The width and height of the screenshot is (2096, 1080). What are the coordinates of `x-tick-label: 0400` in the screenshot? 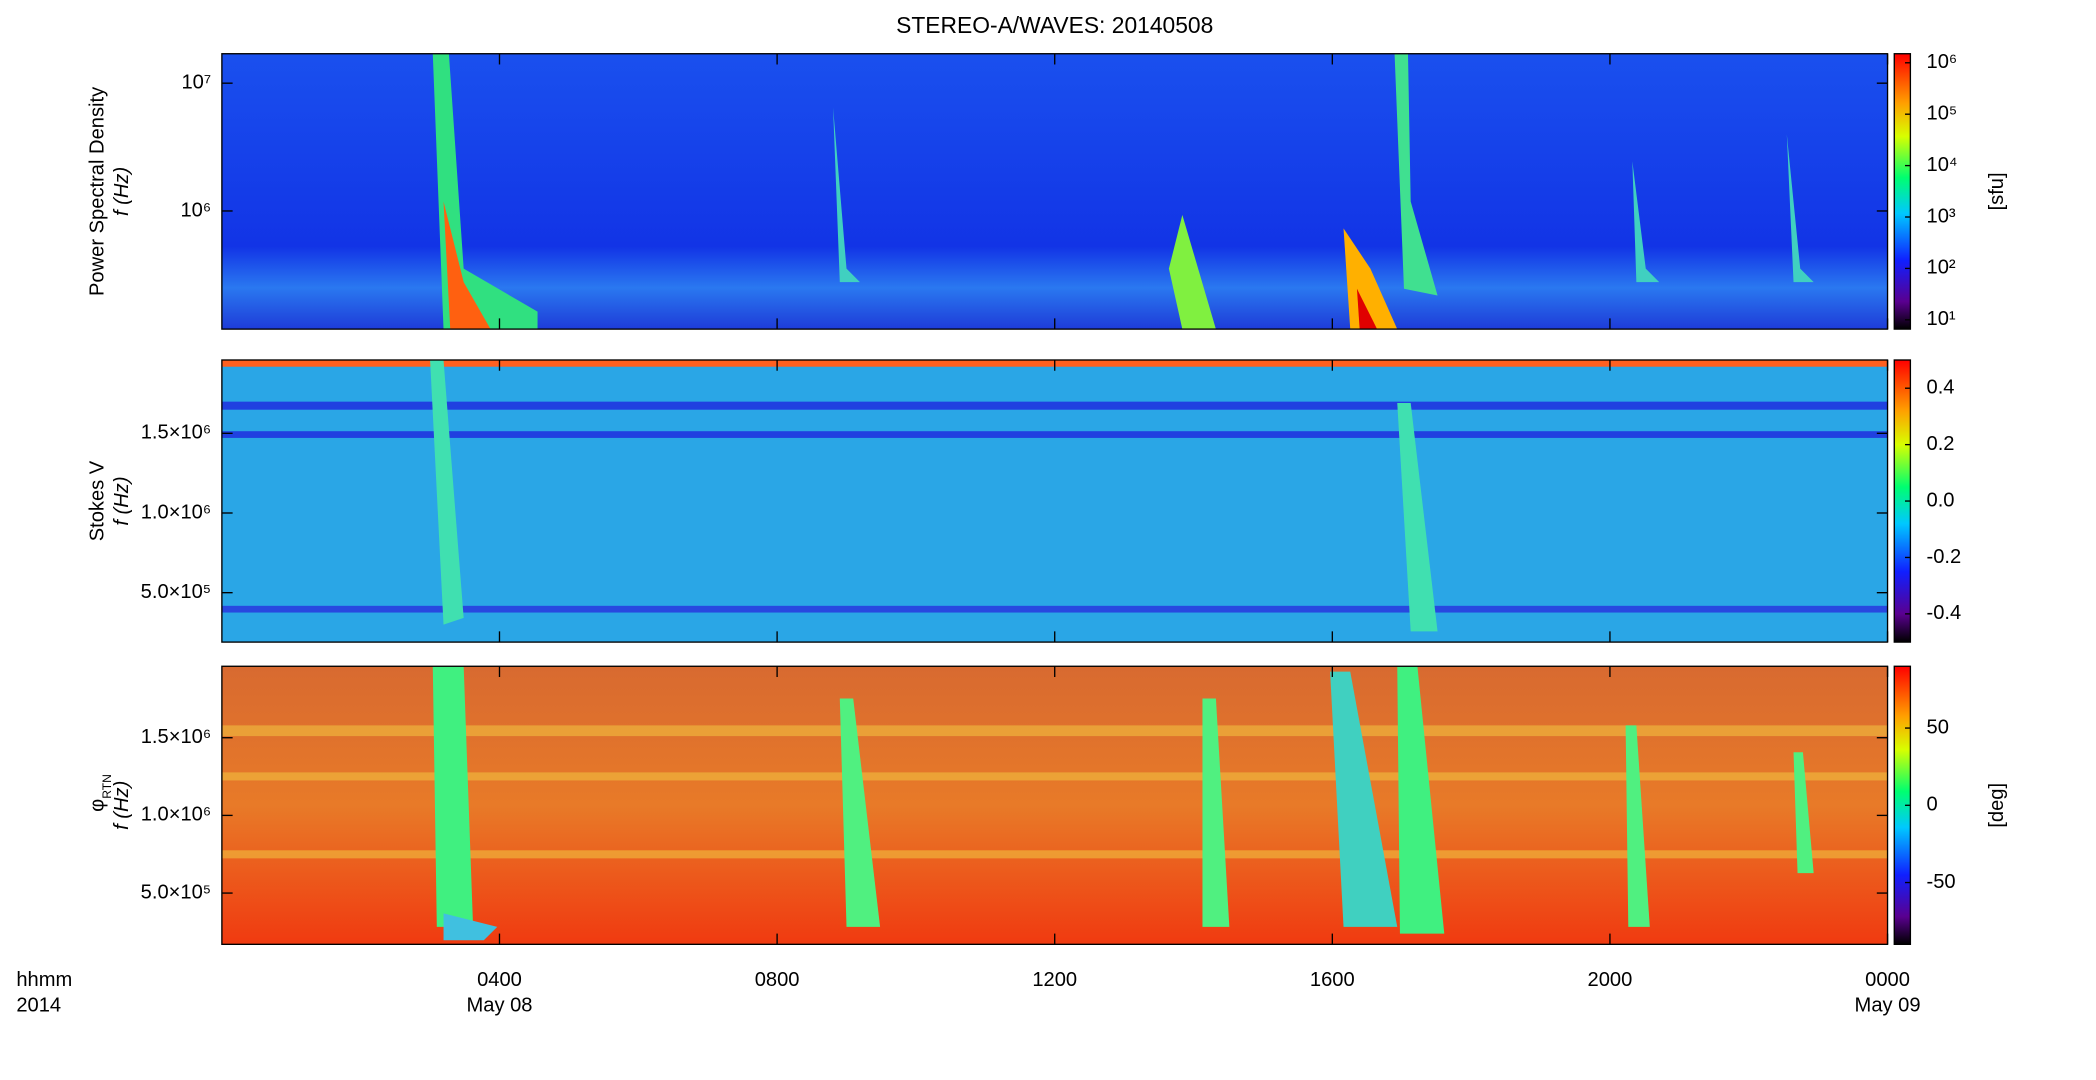 It's located at (499, 980).